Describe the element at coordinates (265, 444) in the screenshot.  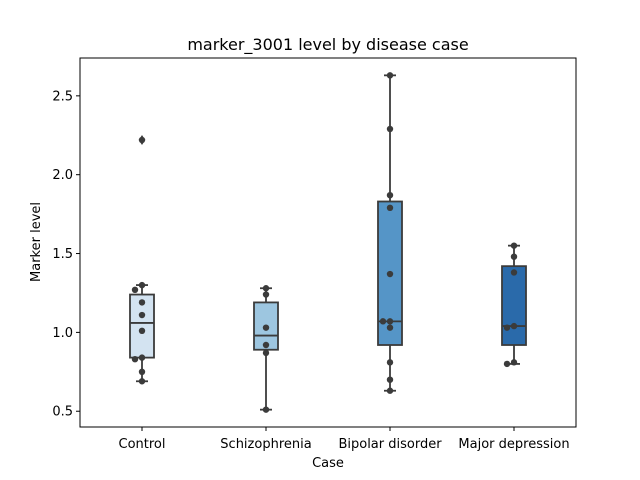
I see `x-tick-label: Schizophrenia` at that location.